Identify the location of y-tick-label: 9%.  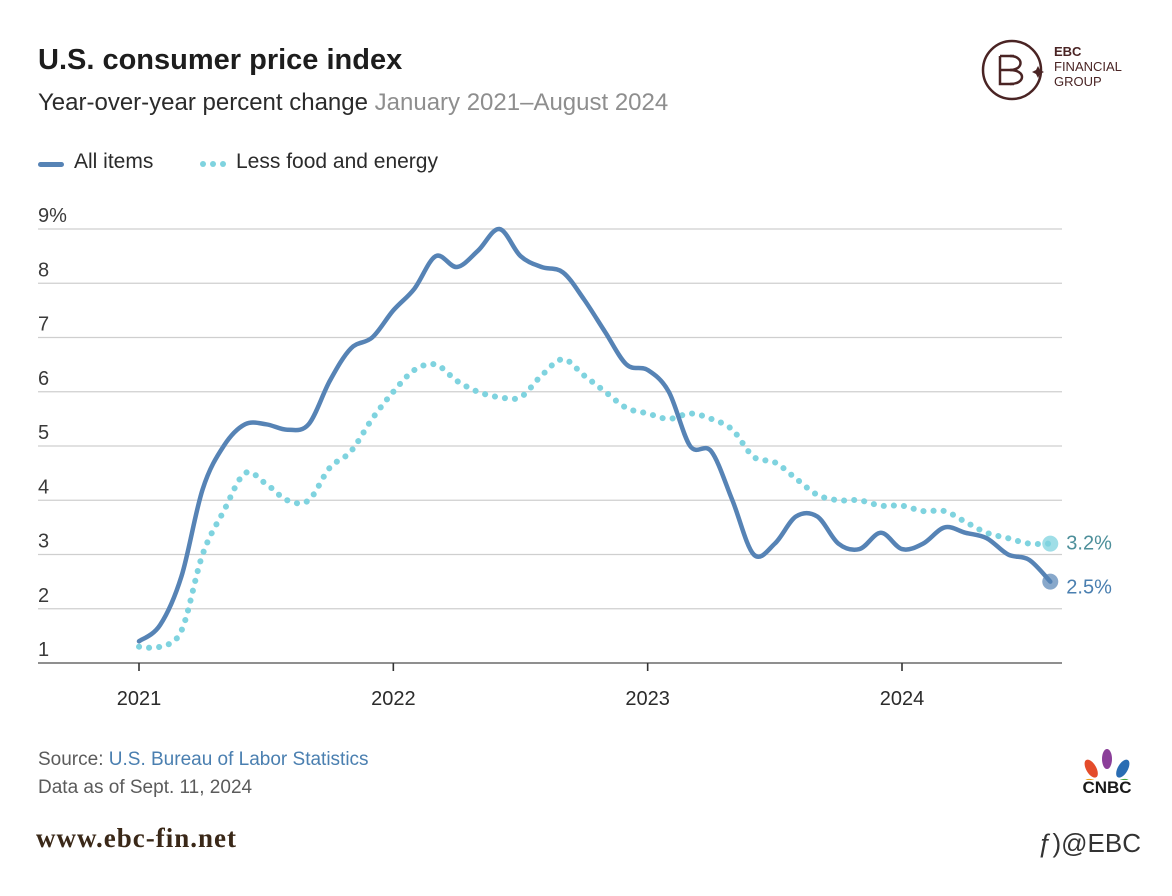
(52, 216).